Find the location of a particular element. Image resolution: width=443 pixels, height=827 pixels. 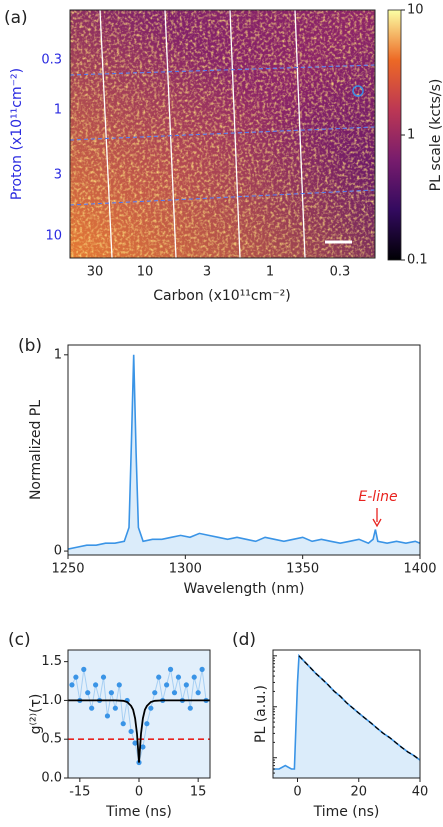

x-tick-label: 3 is located at coordinates (207, 272).